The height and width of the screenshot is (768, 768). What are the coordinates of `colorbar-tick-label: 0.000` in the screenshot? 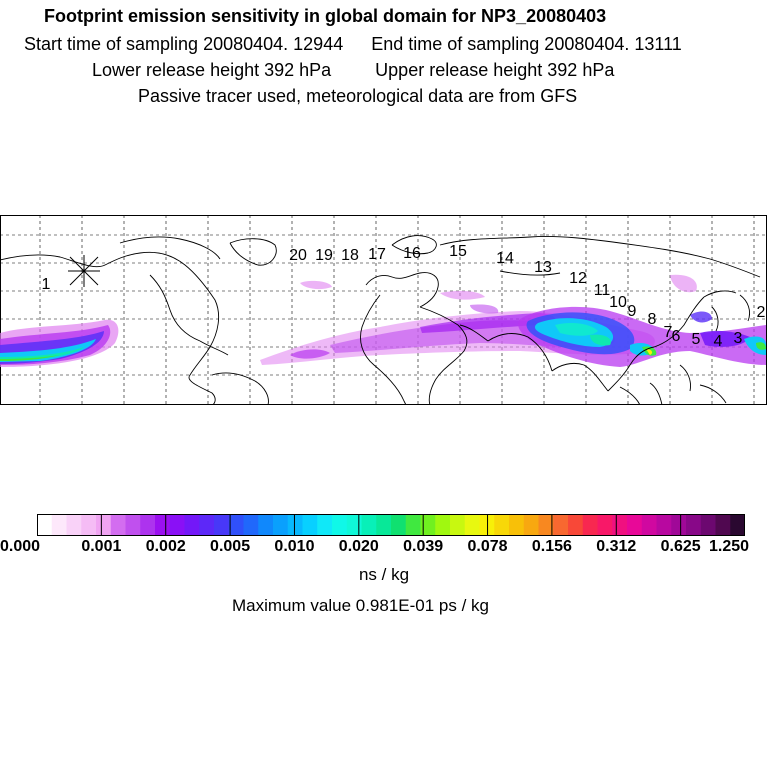 It's located at (20, 546).